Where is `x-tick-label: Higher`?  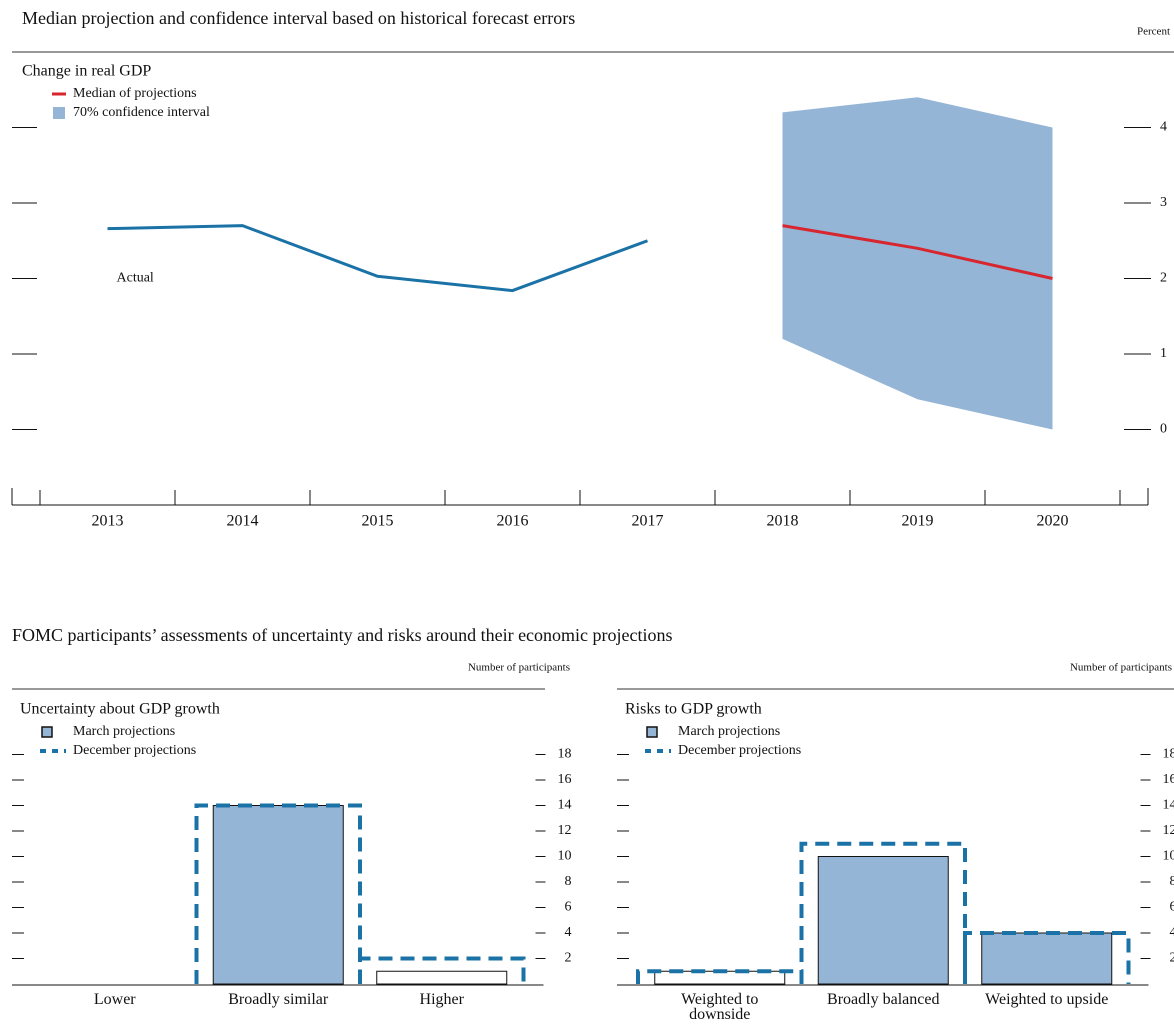
x-tick-label: Higher is located at coordinates (441, 999).